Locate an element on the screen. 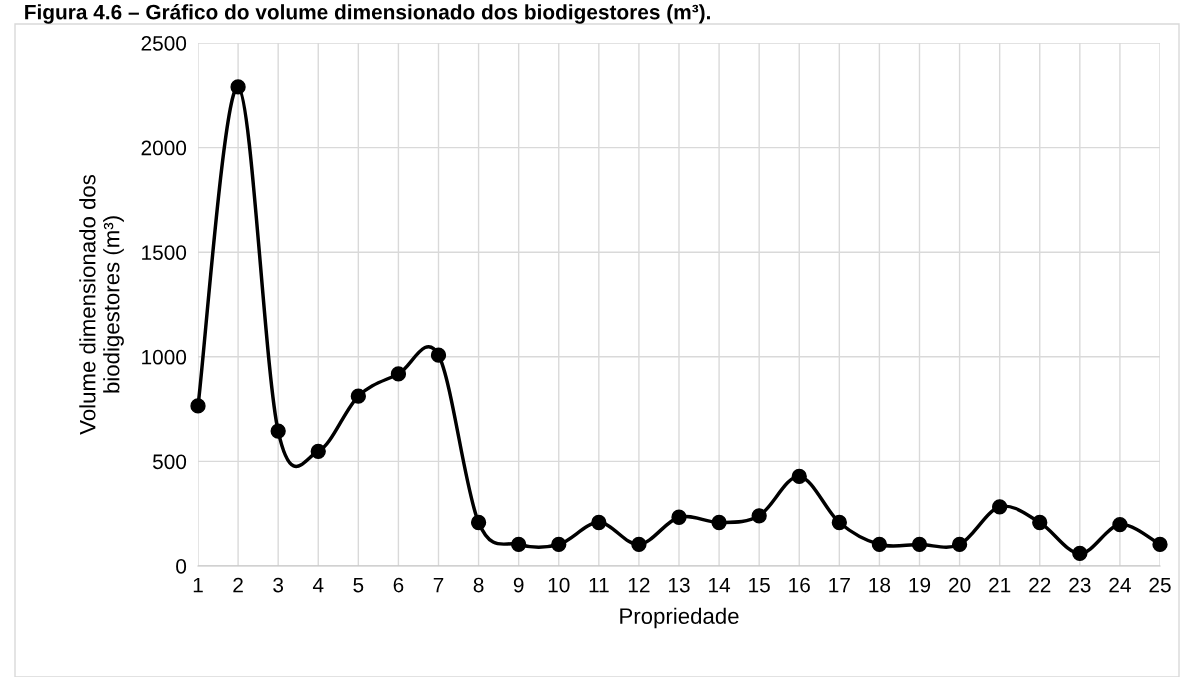  x-tick-label: 9 is located at coordinates (518, 585).